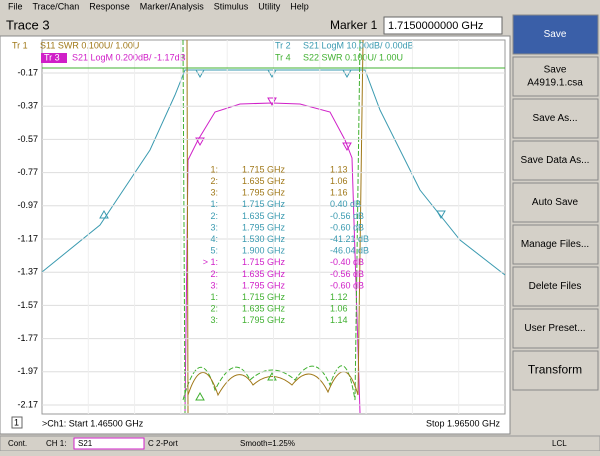  Describe the element at coordinates (555, 83) in the screenshot. I see `softkey-label: A4919.1.csa` at that location.